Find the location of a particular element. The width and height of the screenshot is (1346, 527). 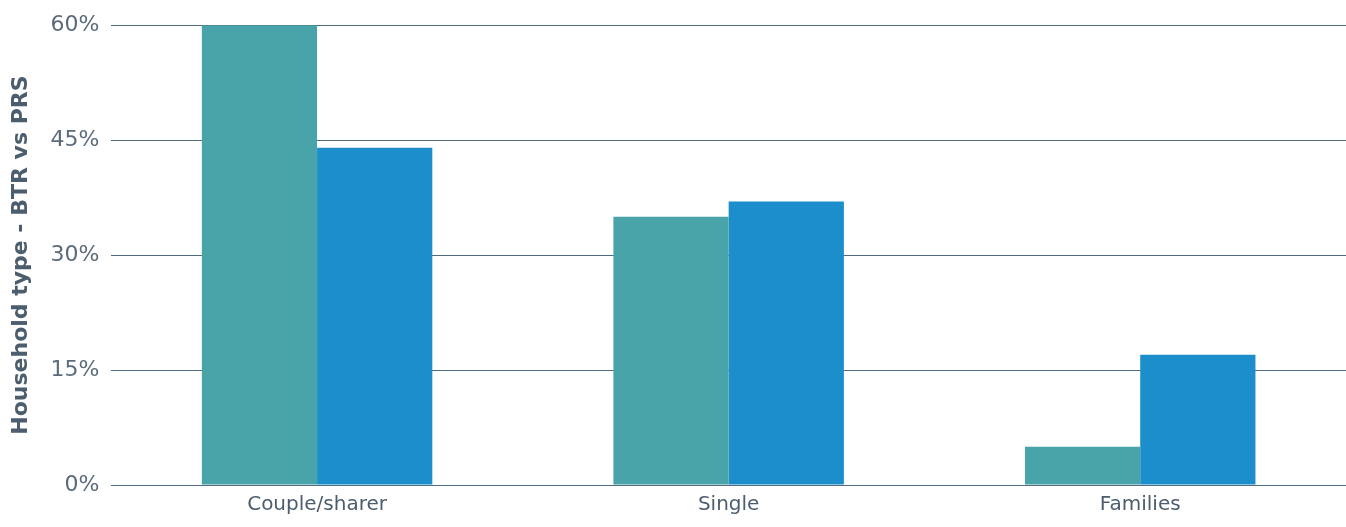

y-axis-title: Household type - BTR vs PRS is located at coordinates (19, 255).